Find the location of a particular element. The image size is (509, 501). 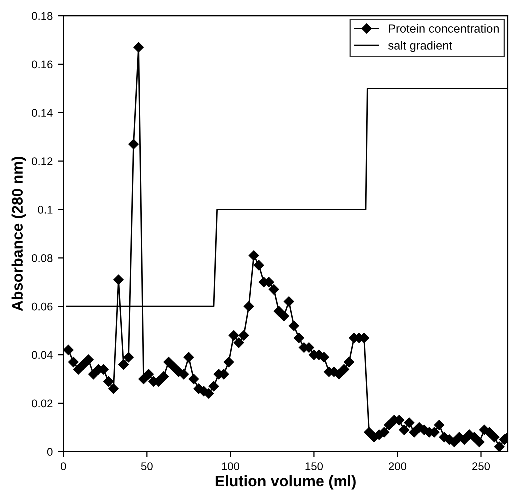

y-tick-label: 0 is located at coordinates (50, 452).